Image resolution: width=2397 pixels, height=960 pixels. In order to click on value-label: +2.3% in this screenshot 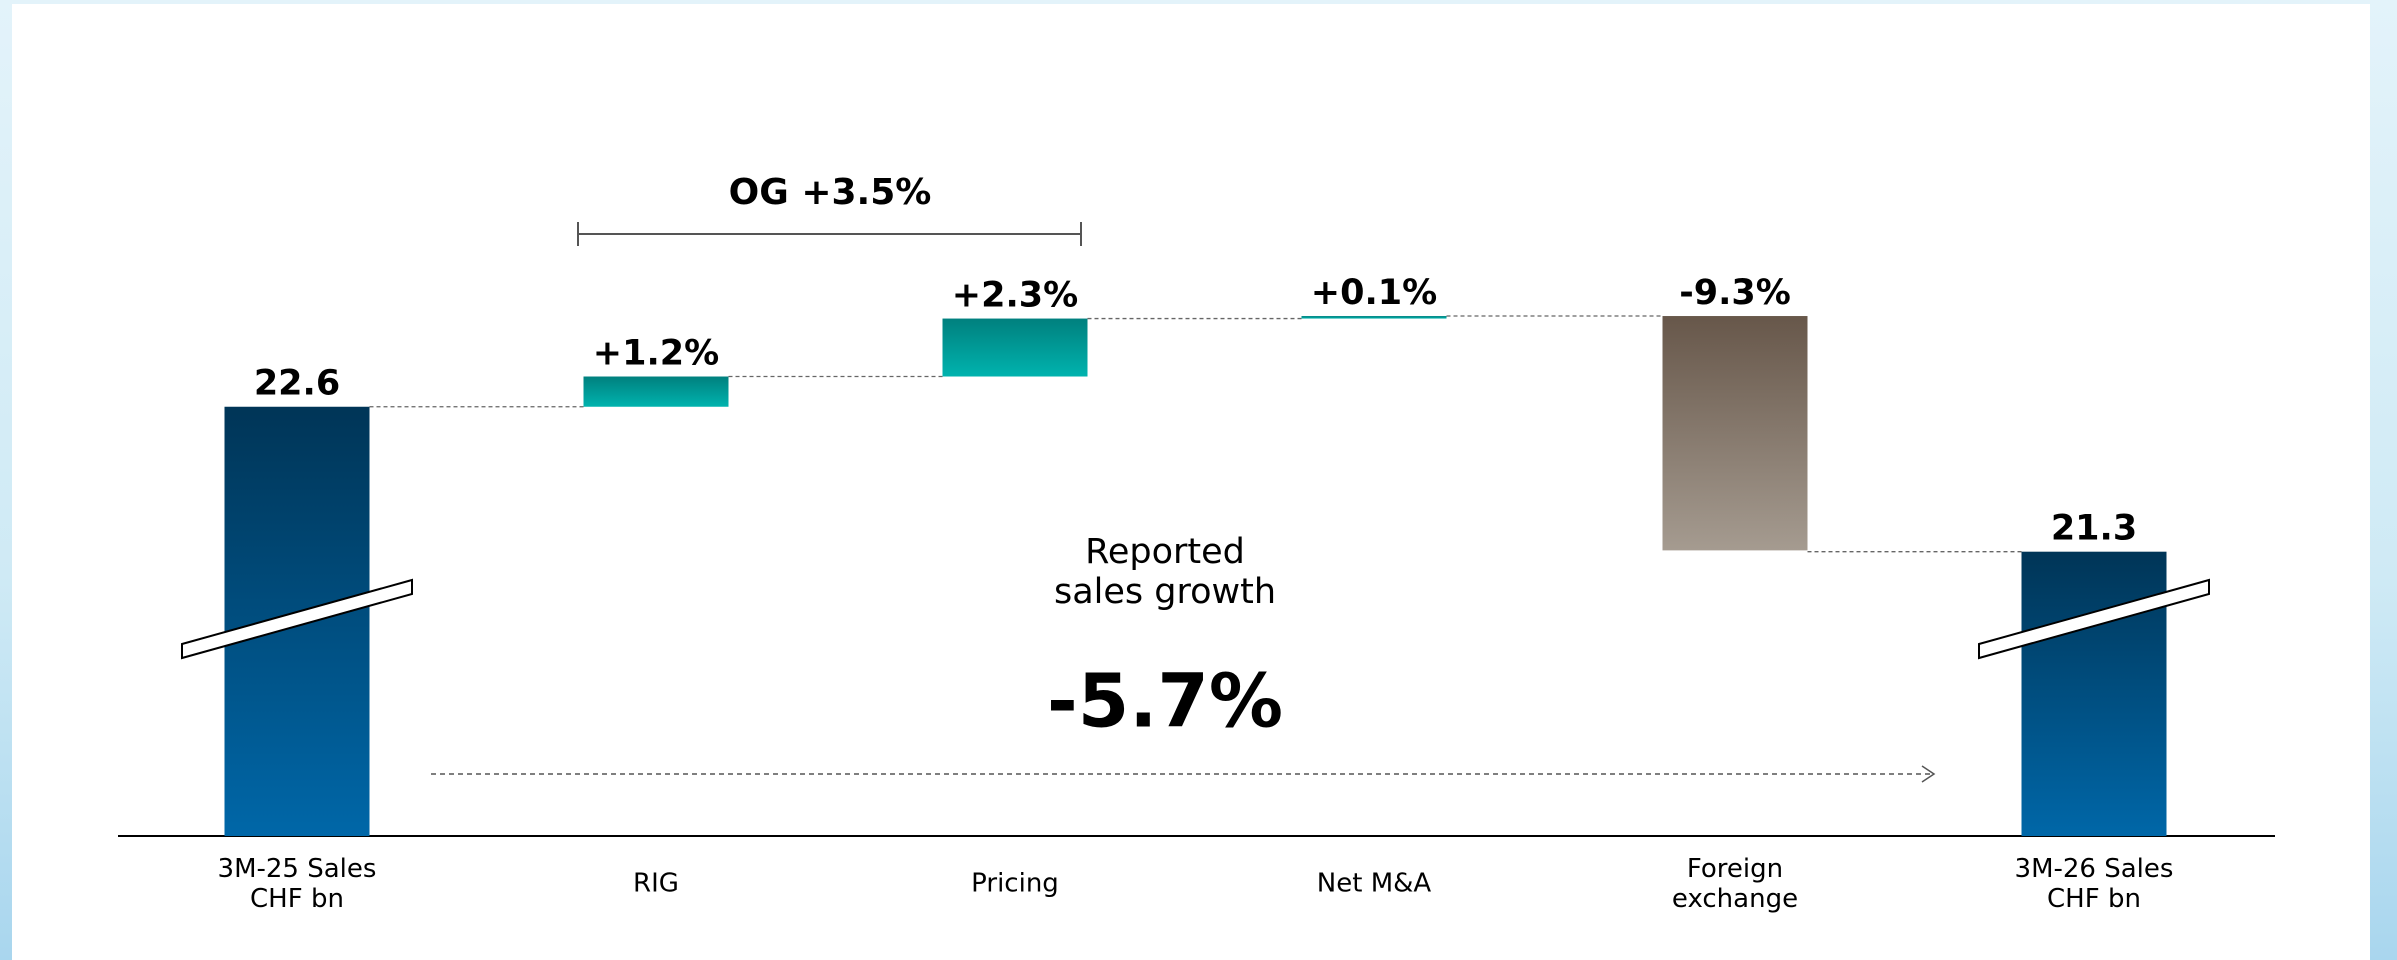, I will do `click(1015, 296)`.